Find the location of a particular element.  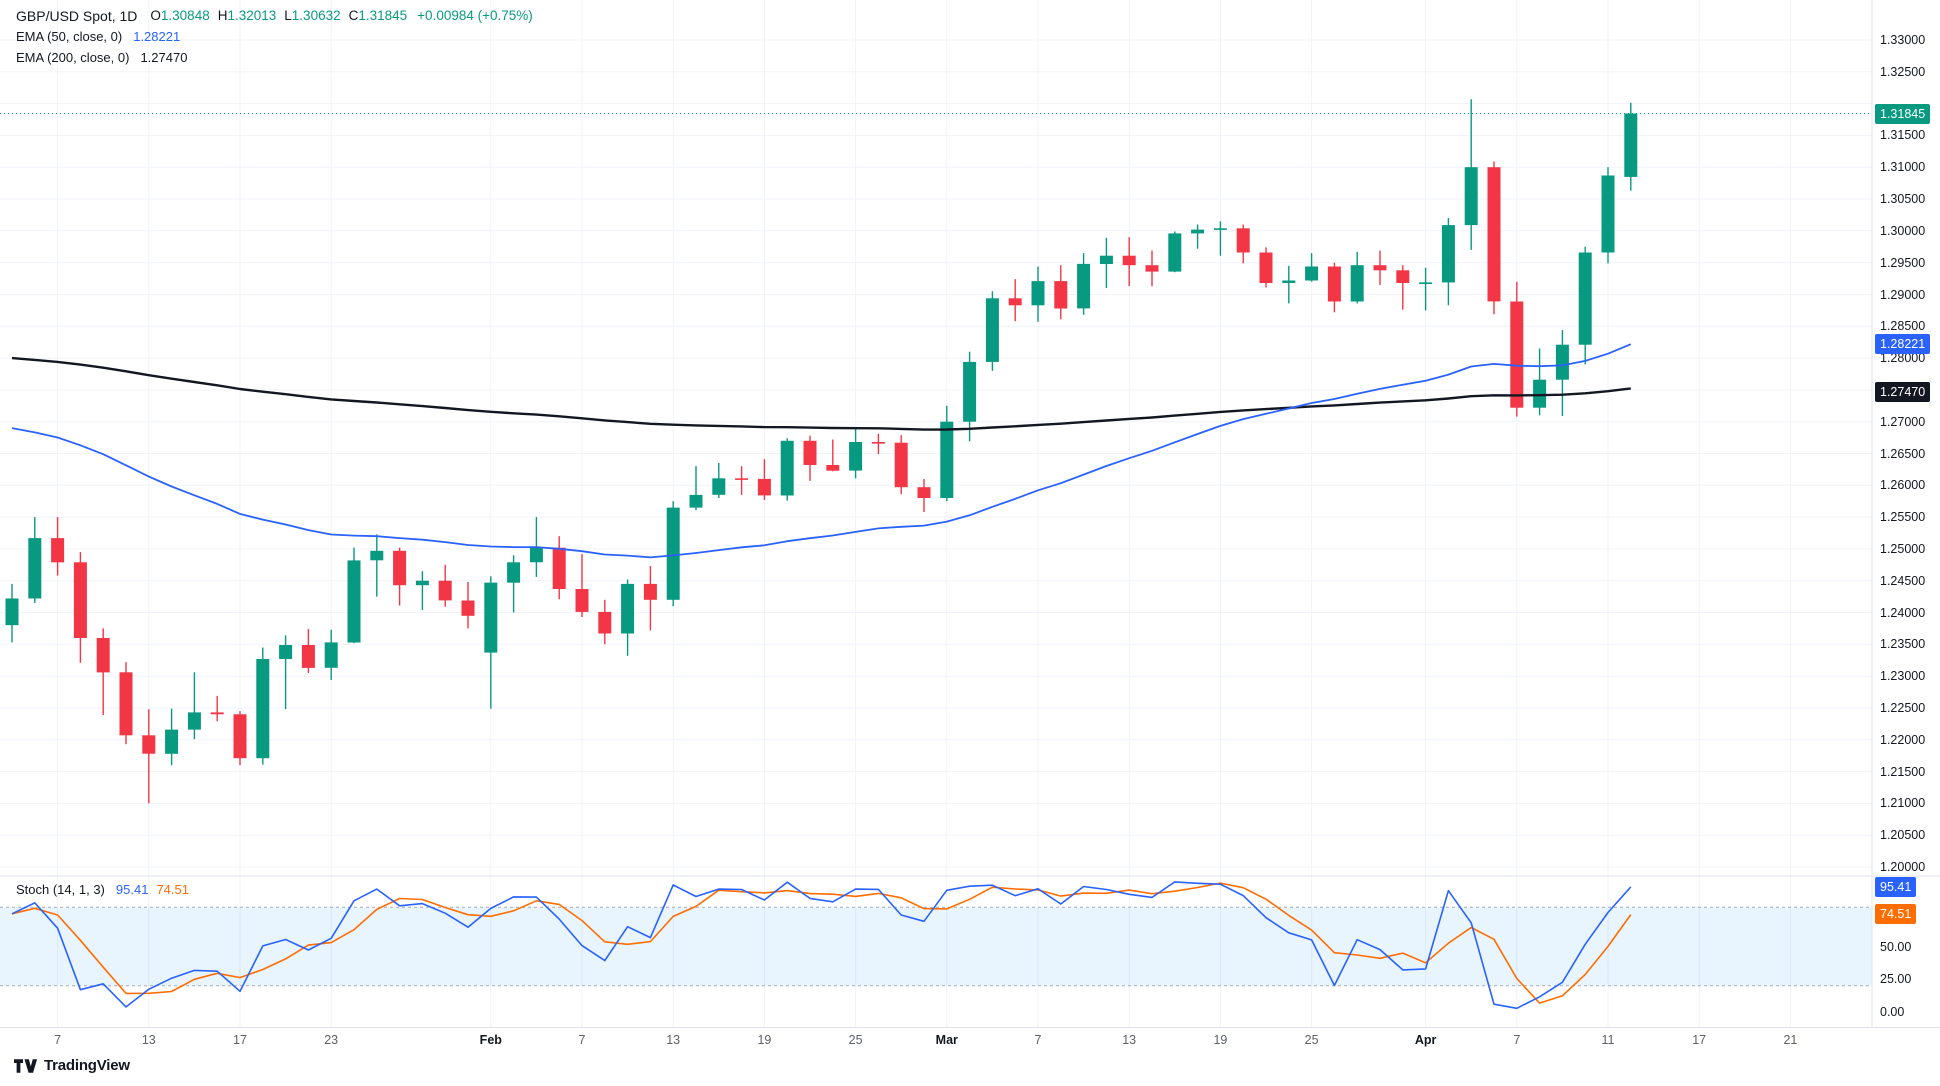

price-axis-label: 1.29500 is located at coordinates (1903, 262).